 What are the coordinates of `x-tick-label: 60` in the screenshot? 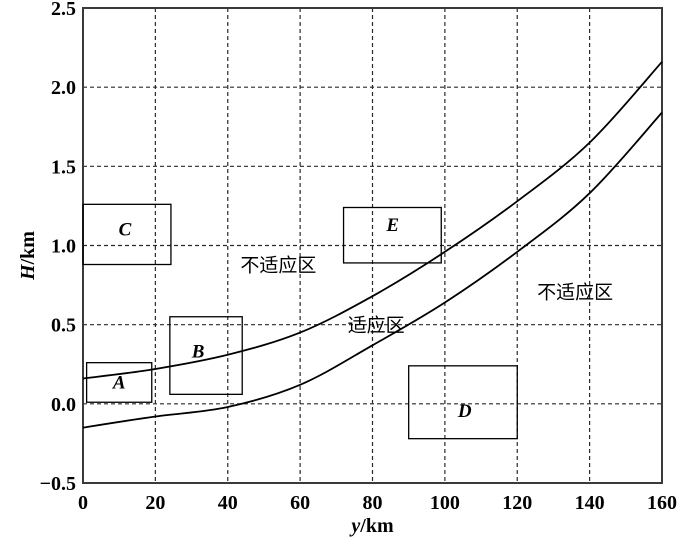 It's located at (300, 503).